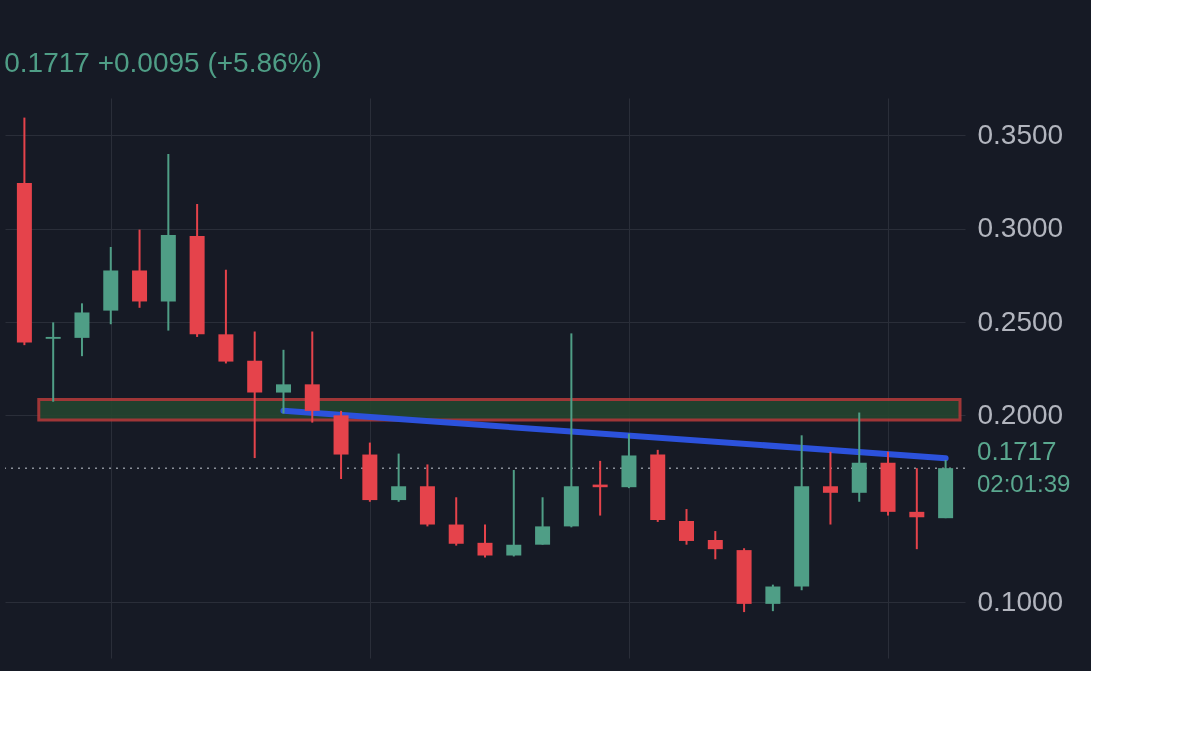 Image resolution: width=1200 pixels, height=737 pixels. What do you see at coordinates (1020, 321) in the screenshot?
I see `y-tick-label: 0.2500` at bounding box center [1020, 321].